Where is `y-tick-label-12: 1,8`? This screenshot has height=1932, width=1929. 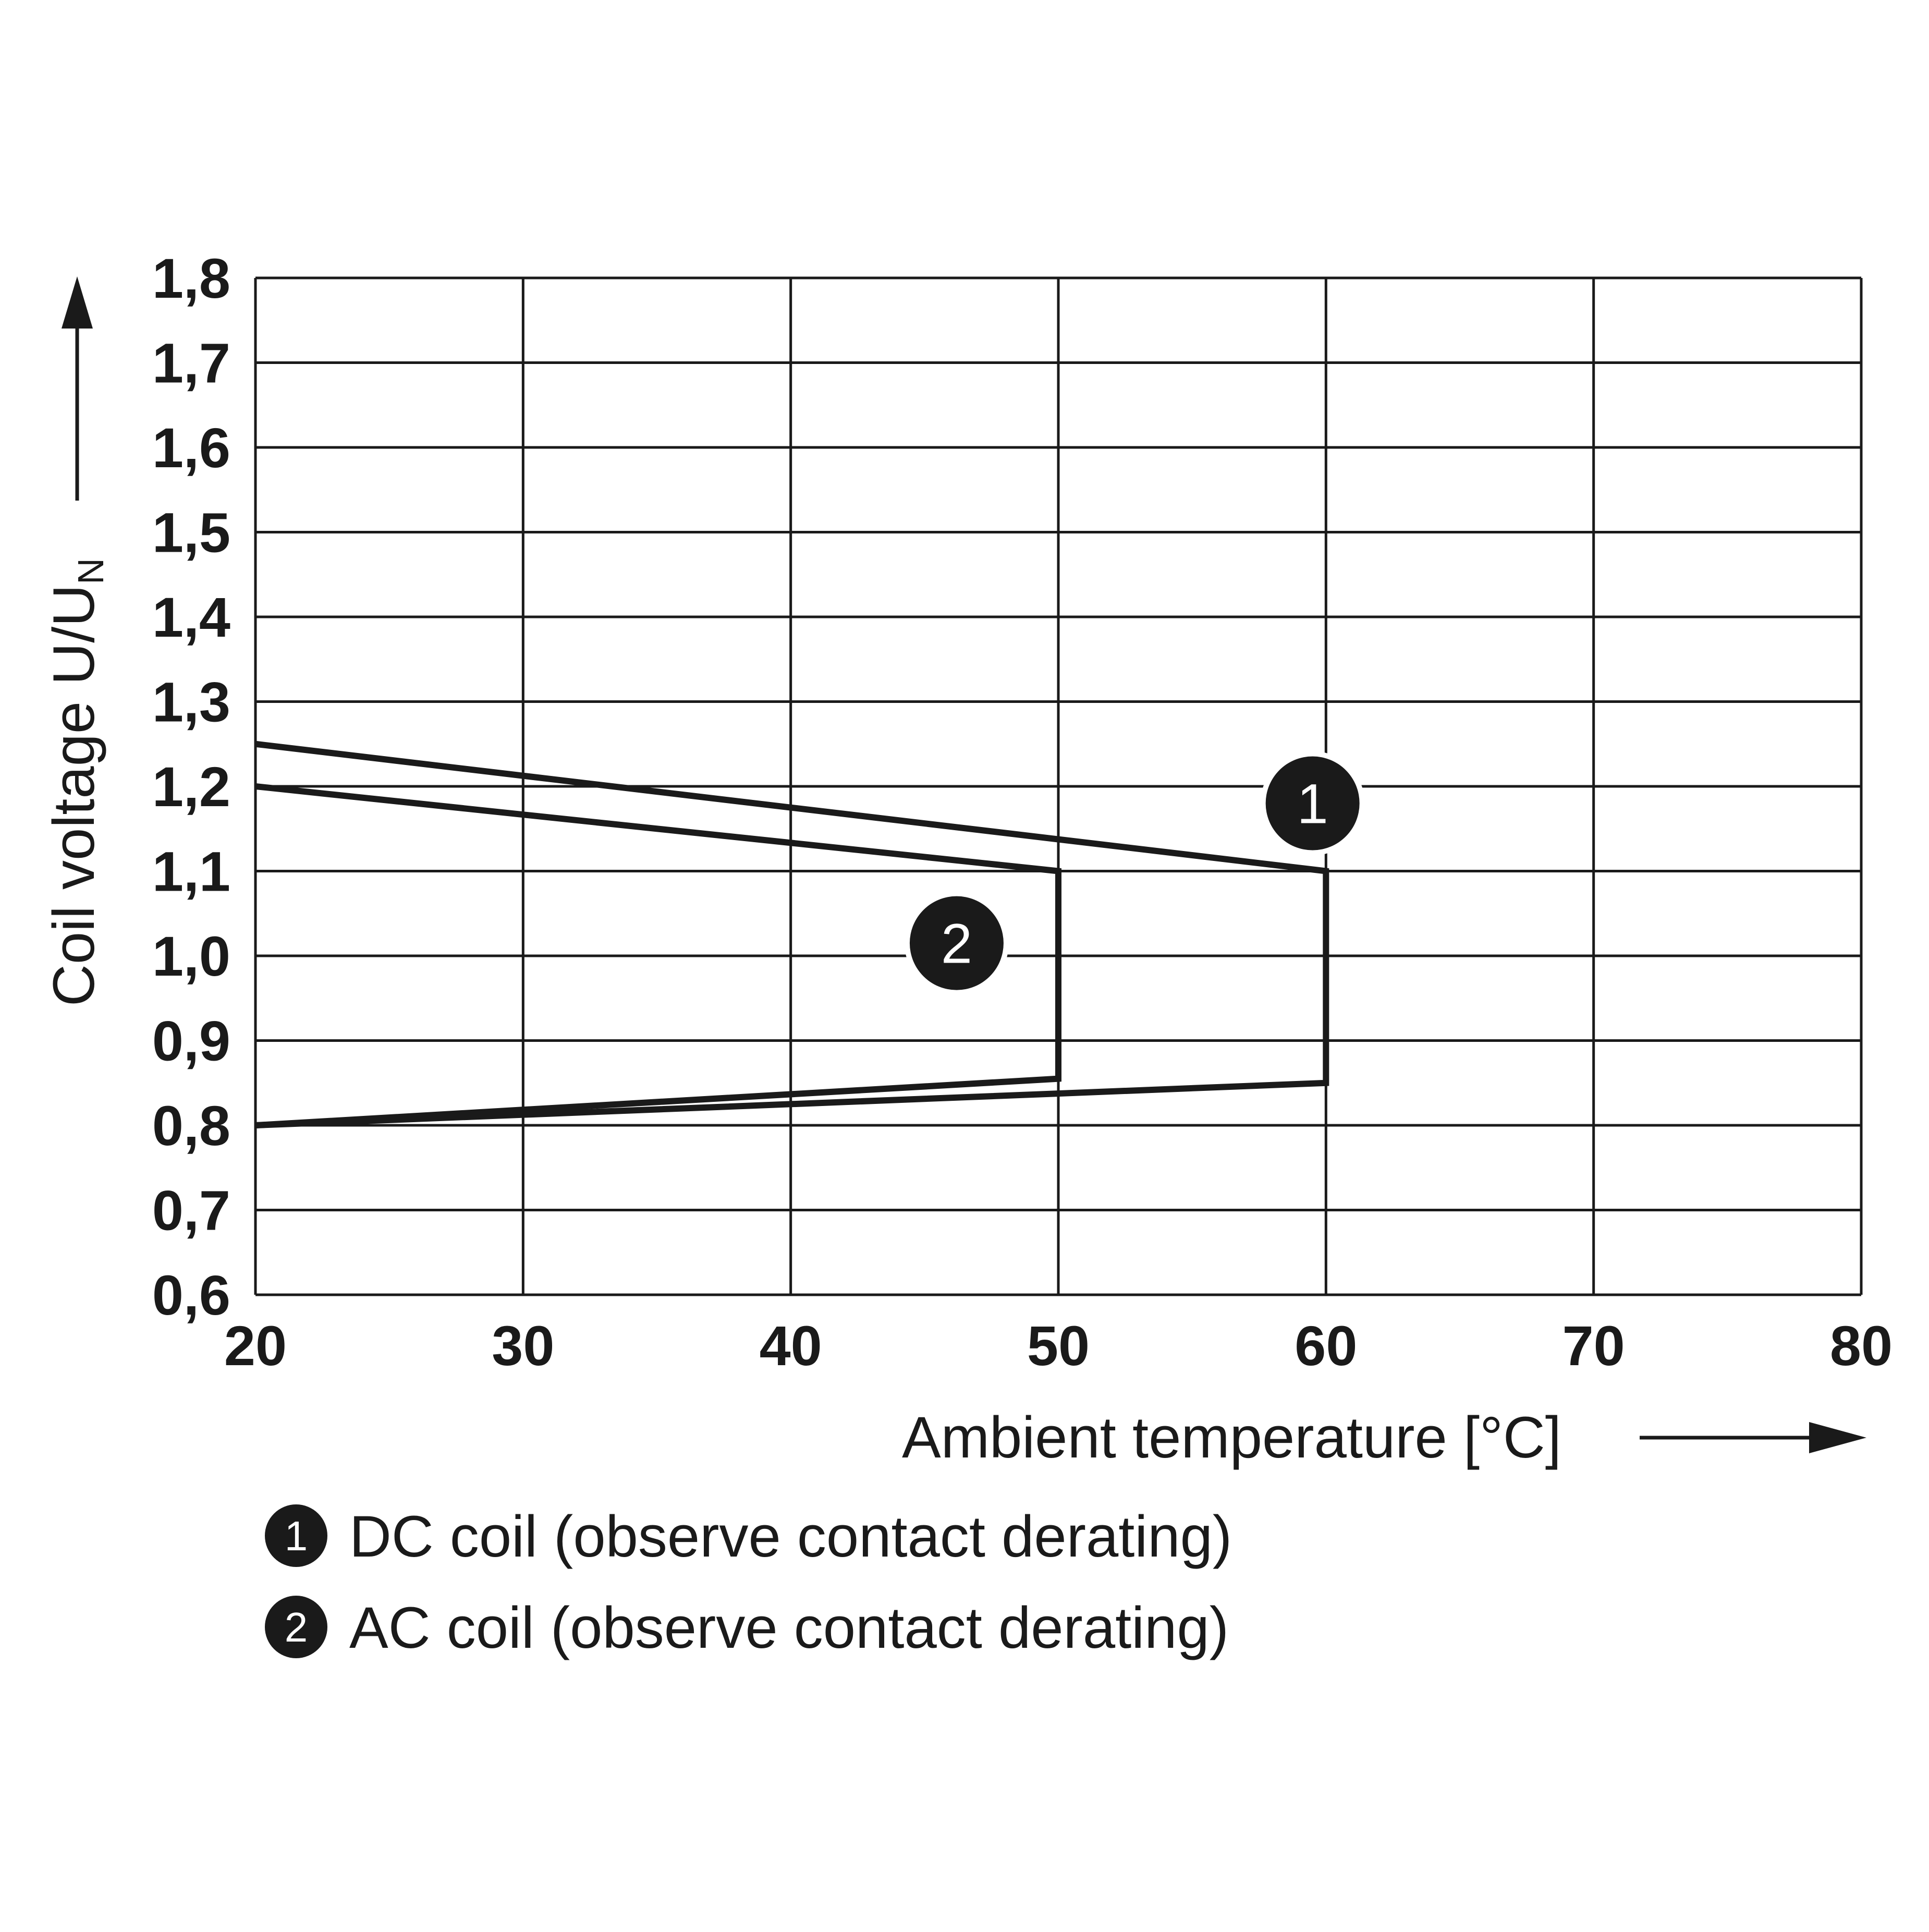 y-tick-label-12: 1,8 is located at coordinates (191, 278).